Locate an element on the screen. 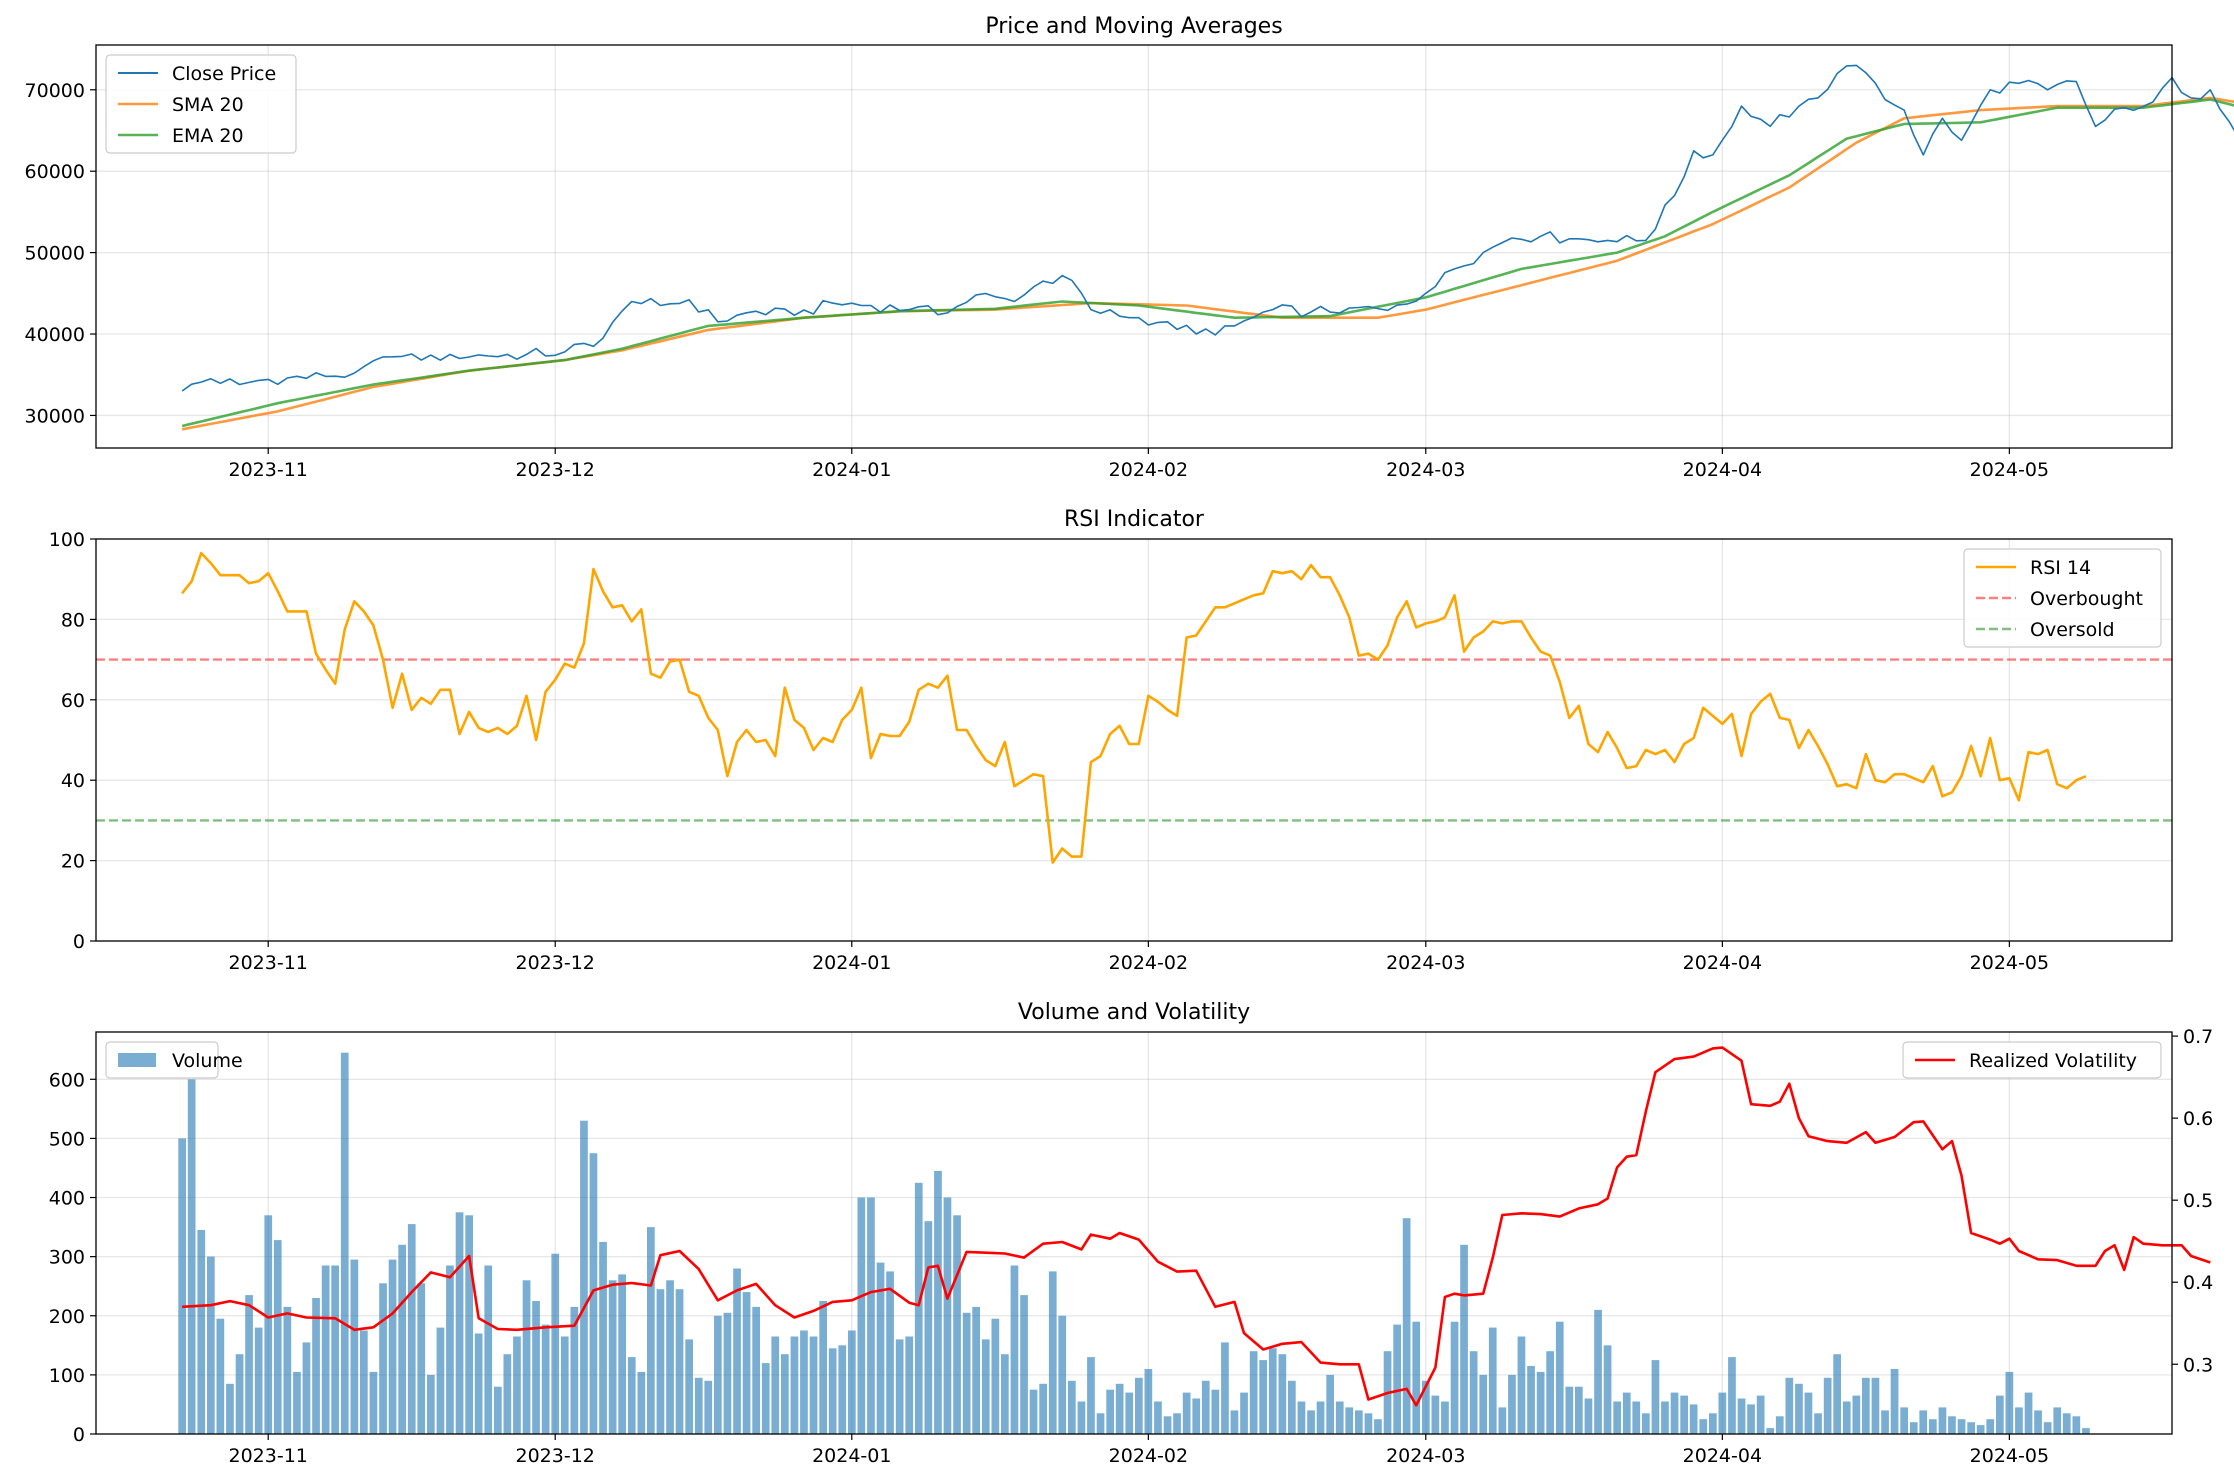  legend-volume: Volume is located at coordinates (207, 1061).